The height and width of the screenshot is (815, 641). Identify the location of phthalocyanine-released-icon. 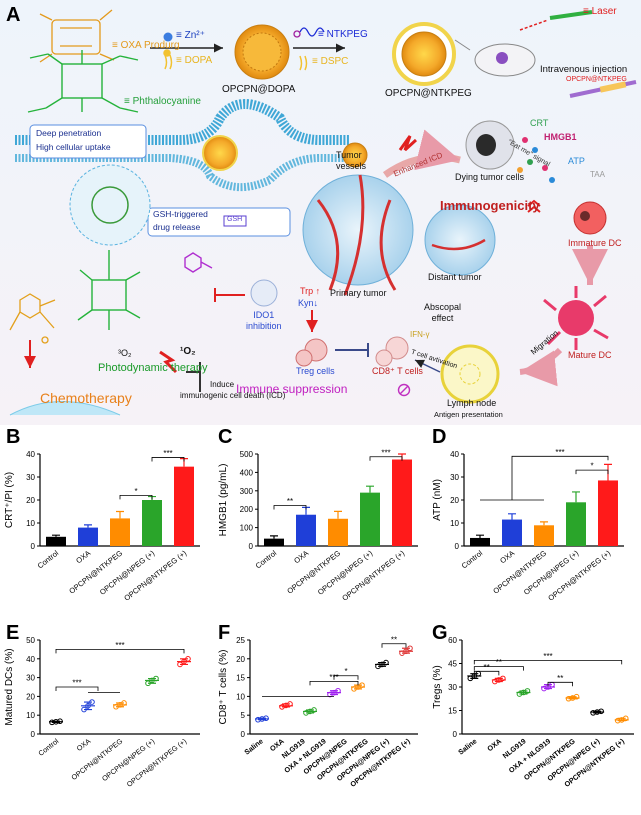
(109, 290).